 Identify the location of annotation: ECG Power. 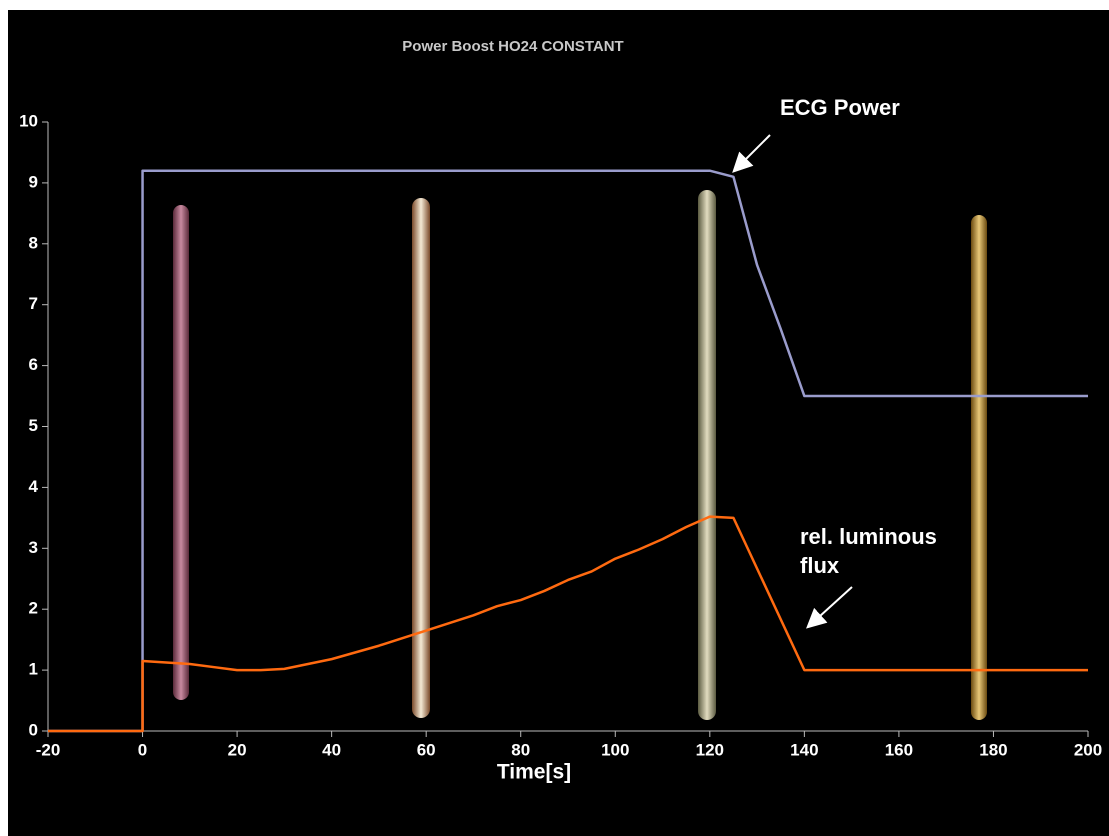
(840, 107).